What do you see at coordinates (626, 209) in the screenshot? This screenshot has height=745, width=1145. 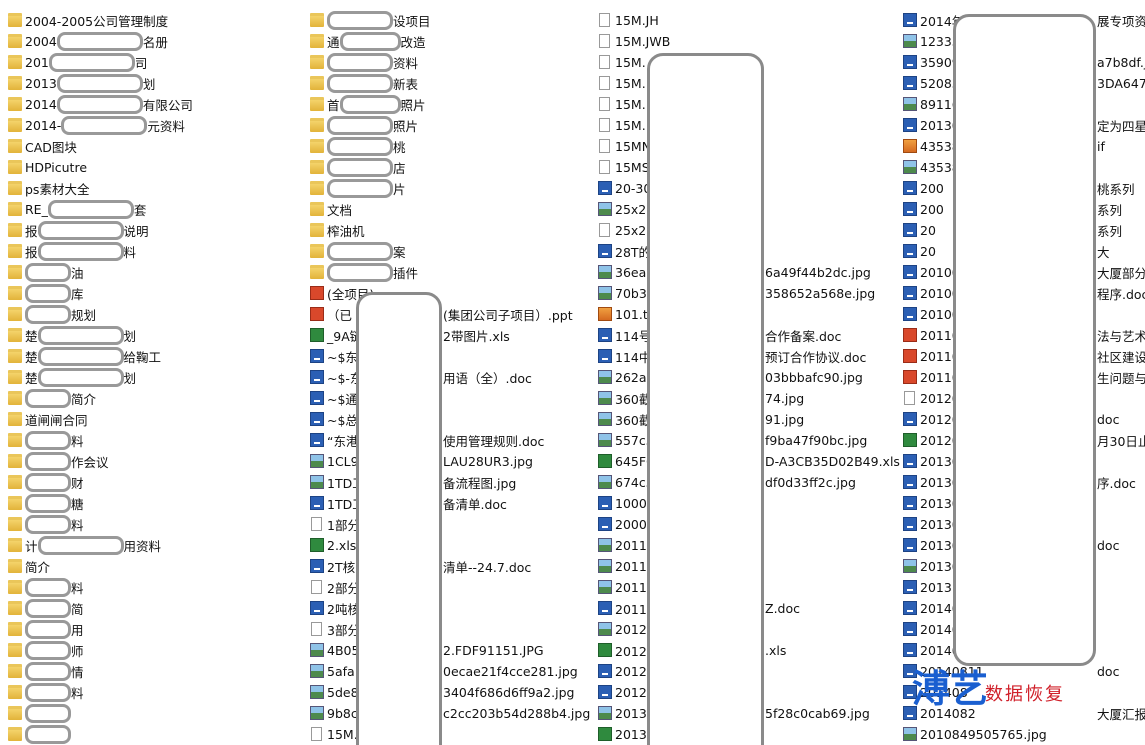 I see `file-item: 25x20` at bounding box center [626, 209].